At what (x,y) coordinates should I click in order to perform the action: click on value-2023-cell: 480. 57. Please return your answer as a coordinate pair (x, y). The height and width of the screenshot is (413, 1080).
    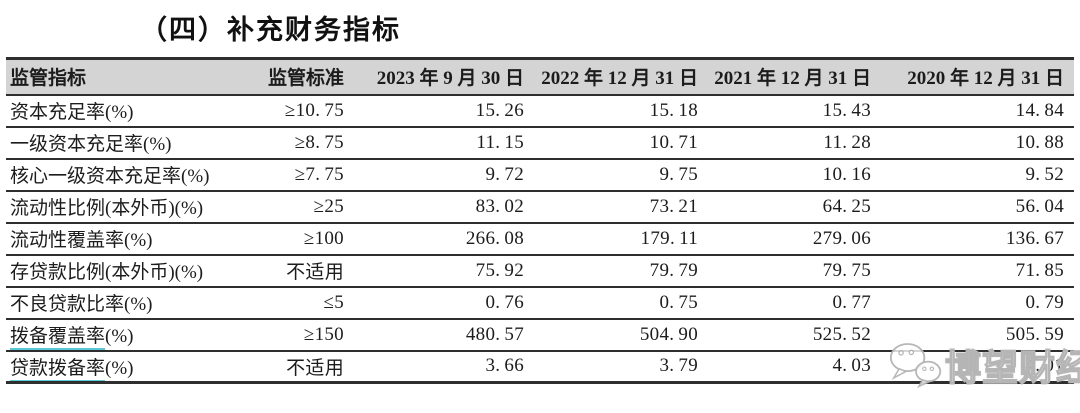
    Looking at the image, I should click on (438, 335).